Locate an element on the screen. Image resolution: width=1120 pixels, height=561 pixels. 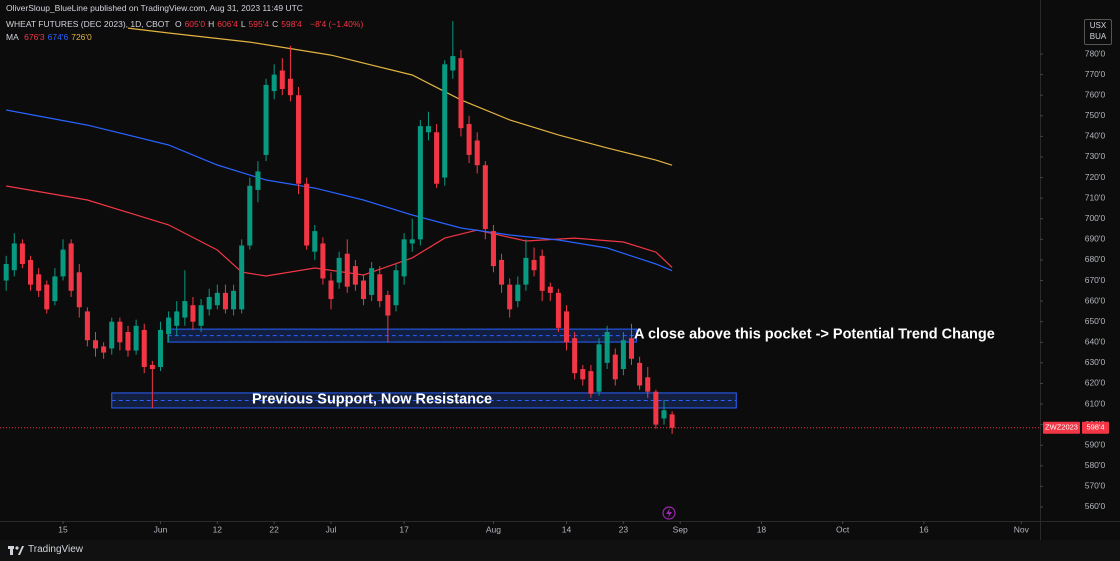
x-tick-label: 17 is located at coordinates (404, 529).